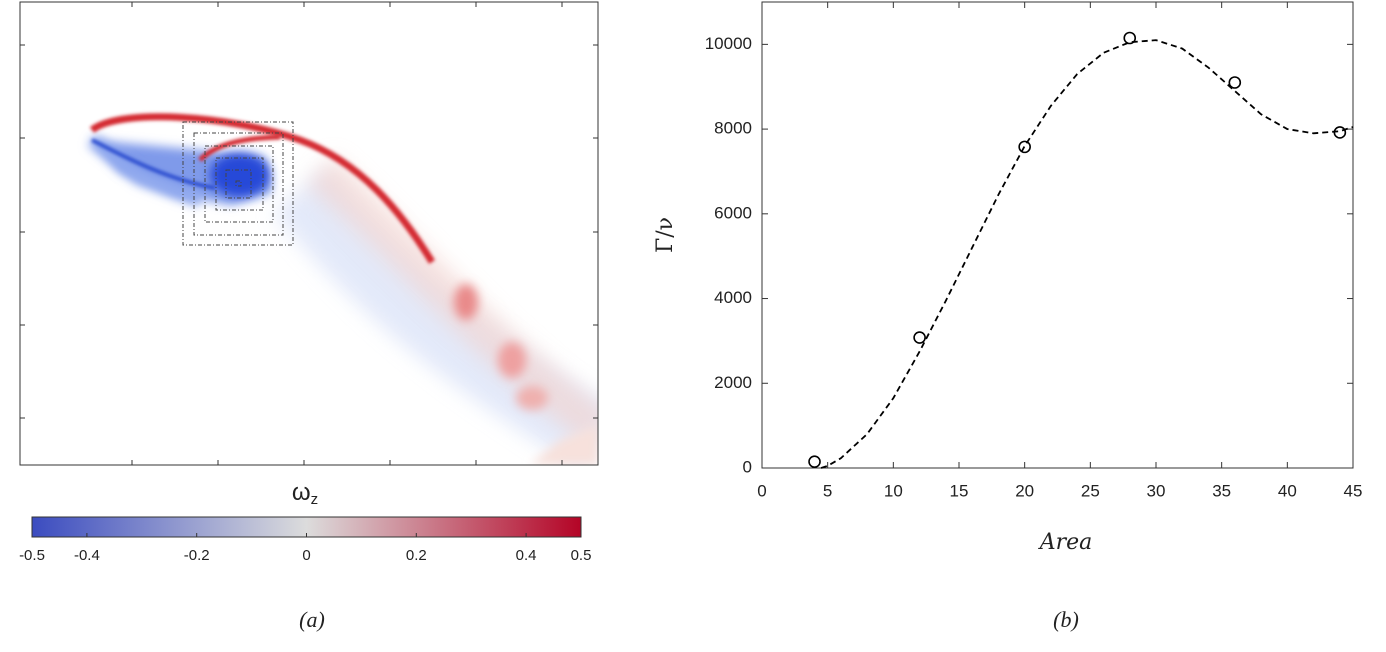  What do you see at coordinates (827, 490) in the screenshot?
I see `x-tick-label: 5` at bounding box center [827, 490].